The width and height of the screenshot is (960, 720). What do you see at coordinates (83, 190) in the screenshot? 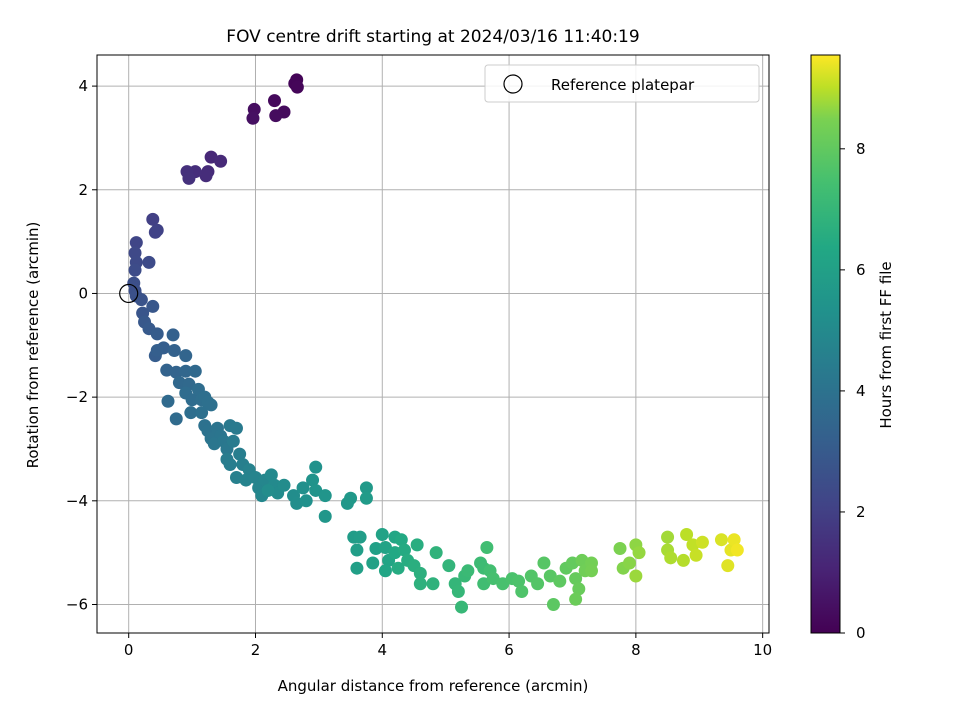
I see `y-tick-label: 2` at bounding box center [83, 190].